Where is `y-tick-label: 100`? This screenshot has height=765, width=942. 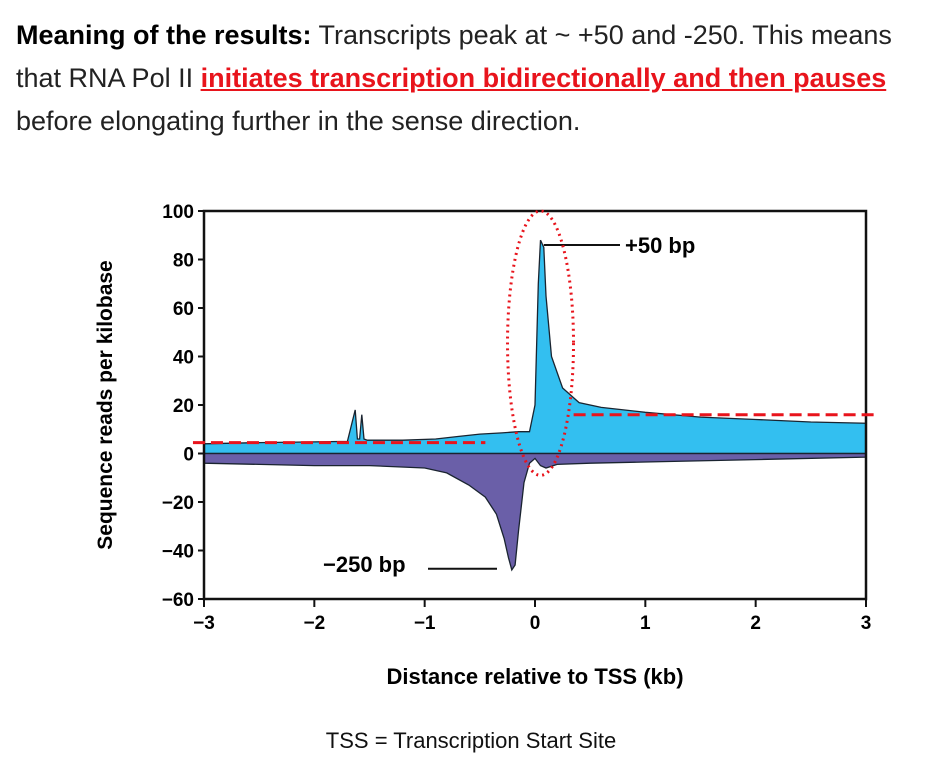 y-tick-label: 100 is located at coordinates (178, 212).